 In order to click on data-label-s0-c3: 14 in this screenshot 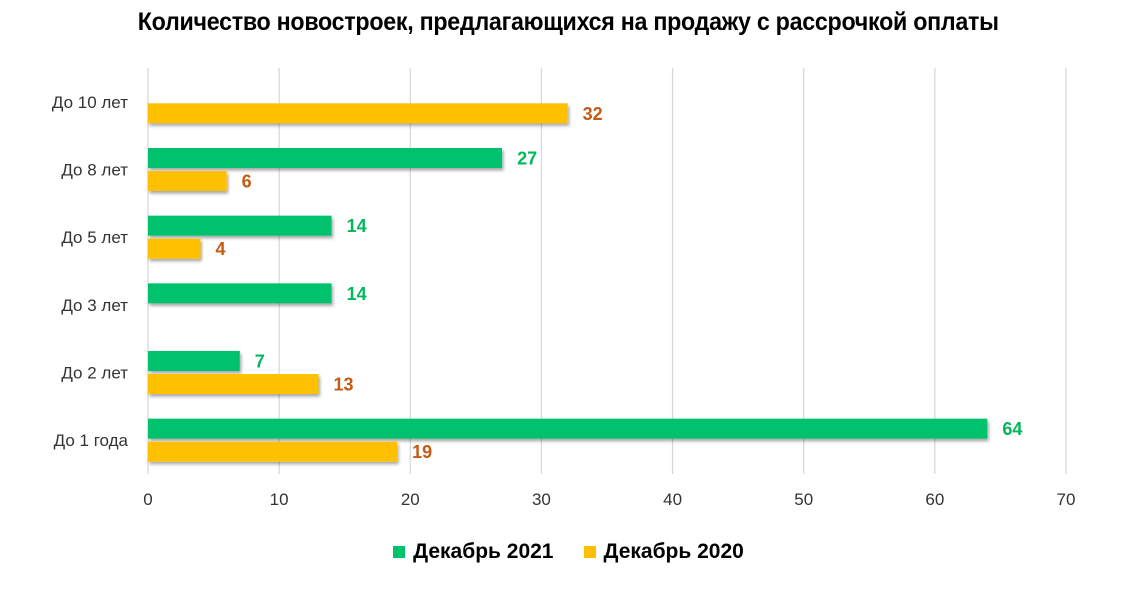, I will do `click(357, 294)`.